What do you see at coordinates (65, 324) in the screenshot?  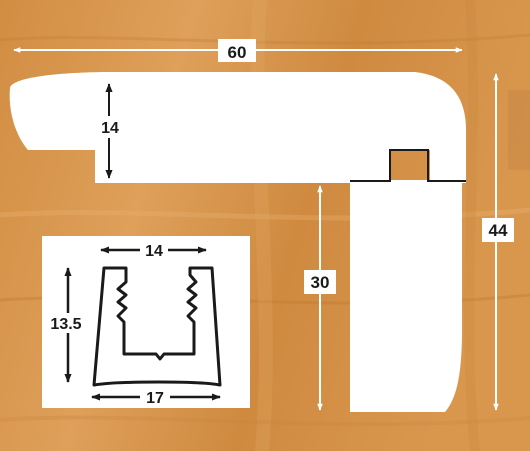 I see `inset-height-label: 13.5` at bounding box center [65, 324].